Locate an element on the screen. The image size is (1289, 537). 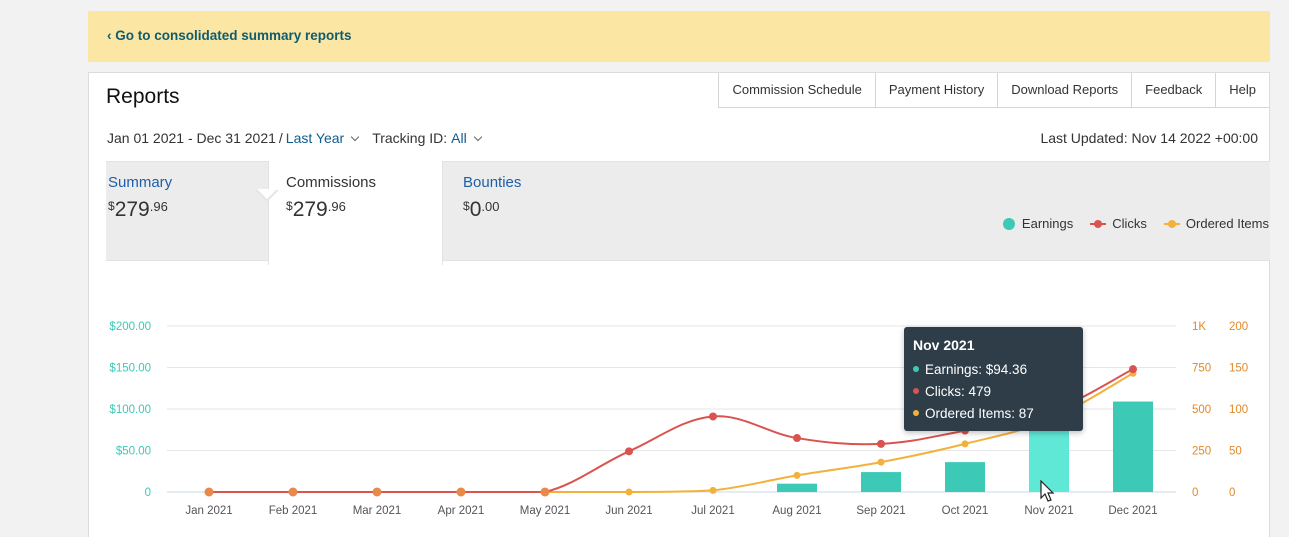
legend-earnings: Earnings is located at coordinates (1038, 223).